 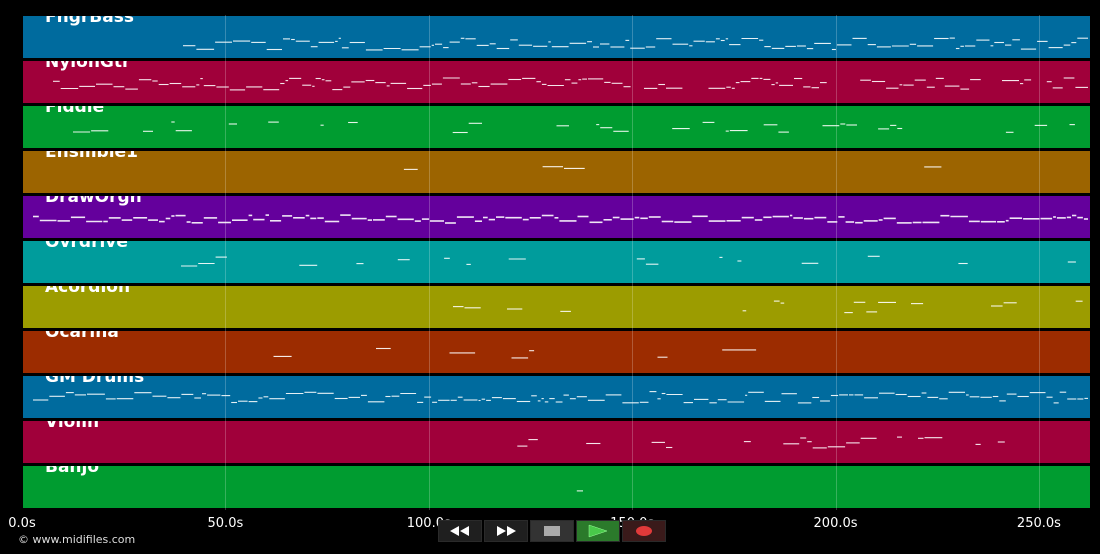 I want to click on track-row: Ovrdrive, so click(x=556, y=262).